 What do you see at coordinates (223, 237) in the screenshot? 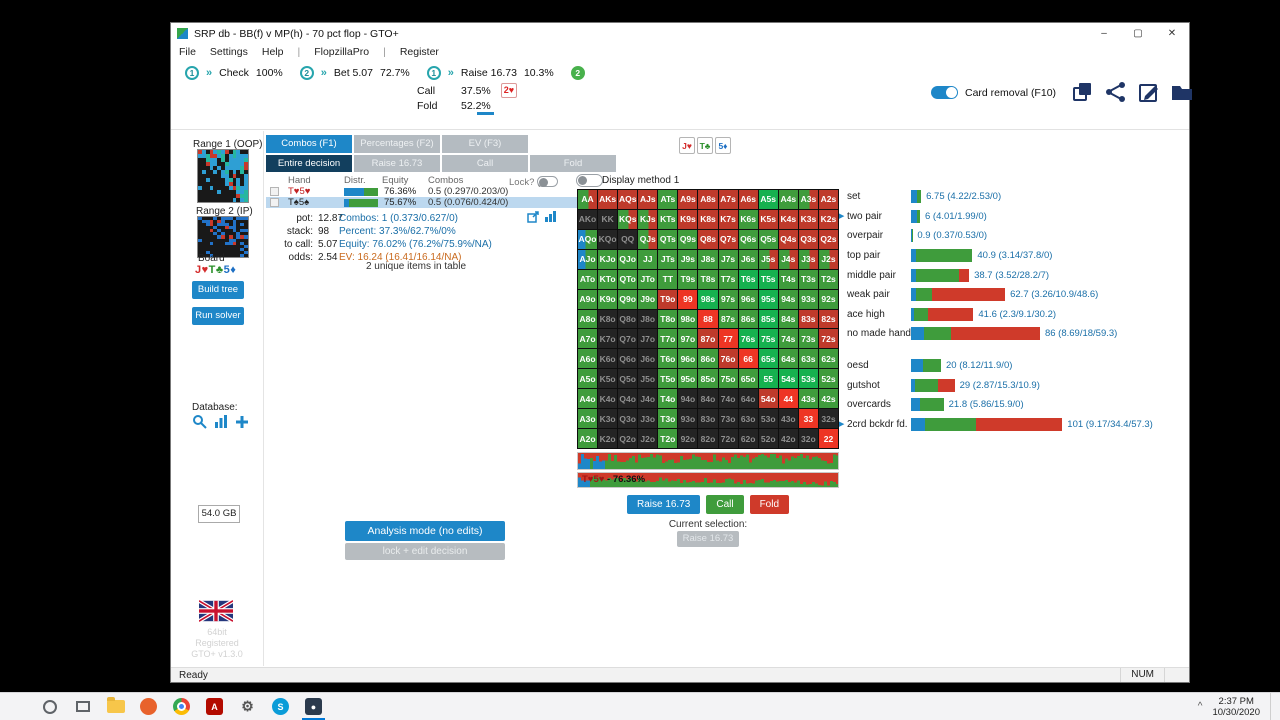
I see `range2-thumbnail` at bounding box center [223, 237].